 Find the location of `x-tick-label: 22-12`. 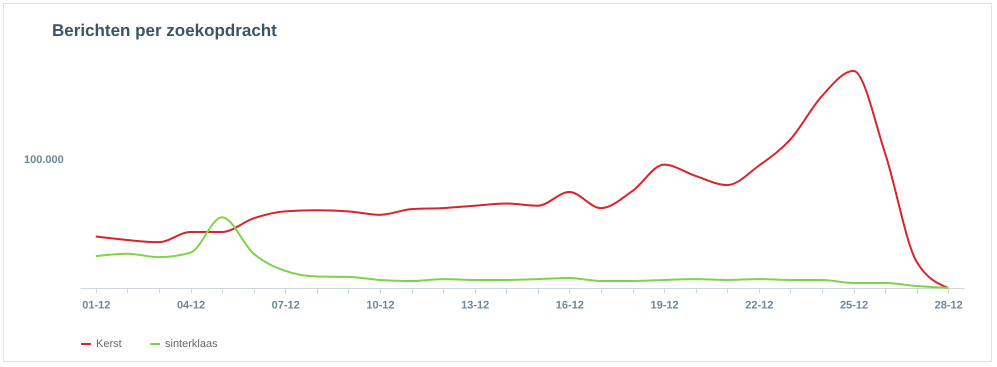

x-tick-label: 22-12 is located at coordinates (759, 306).